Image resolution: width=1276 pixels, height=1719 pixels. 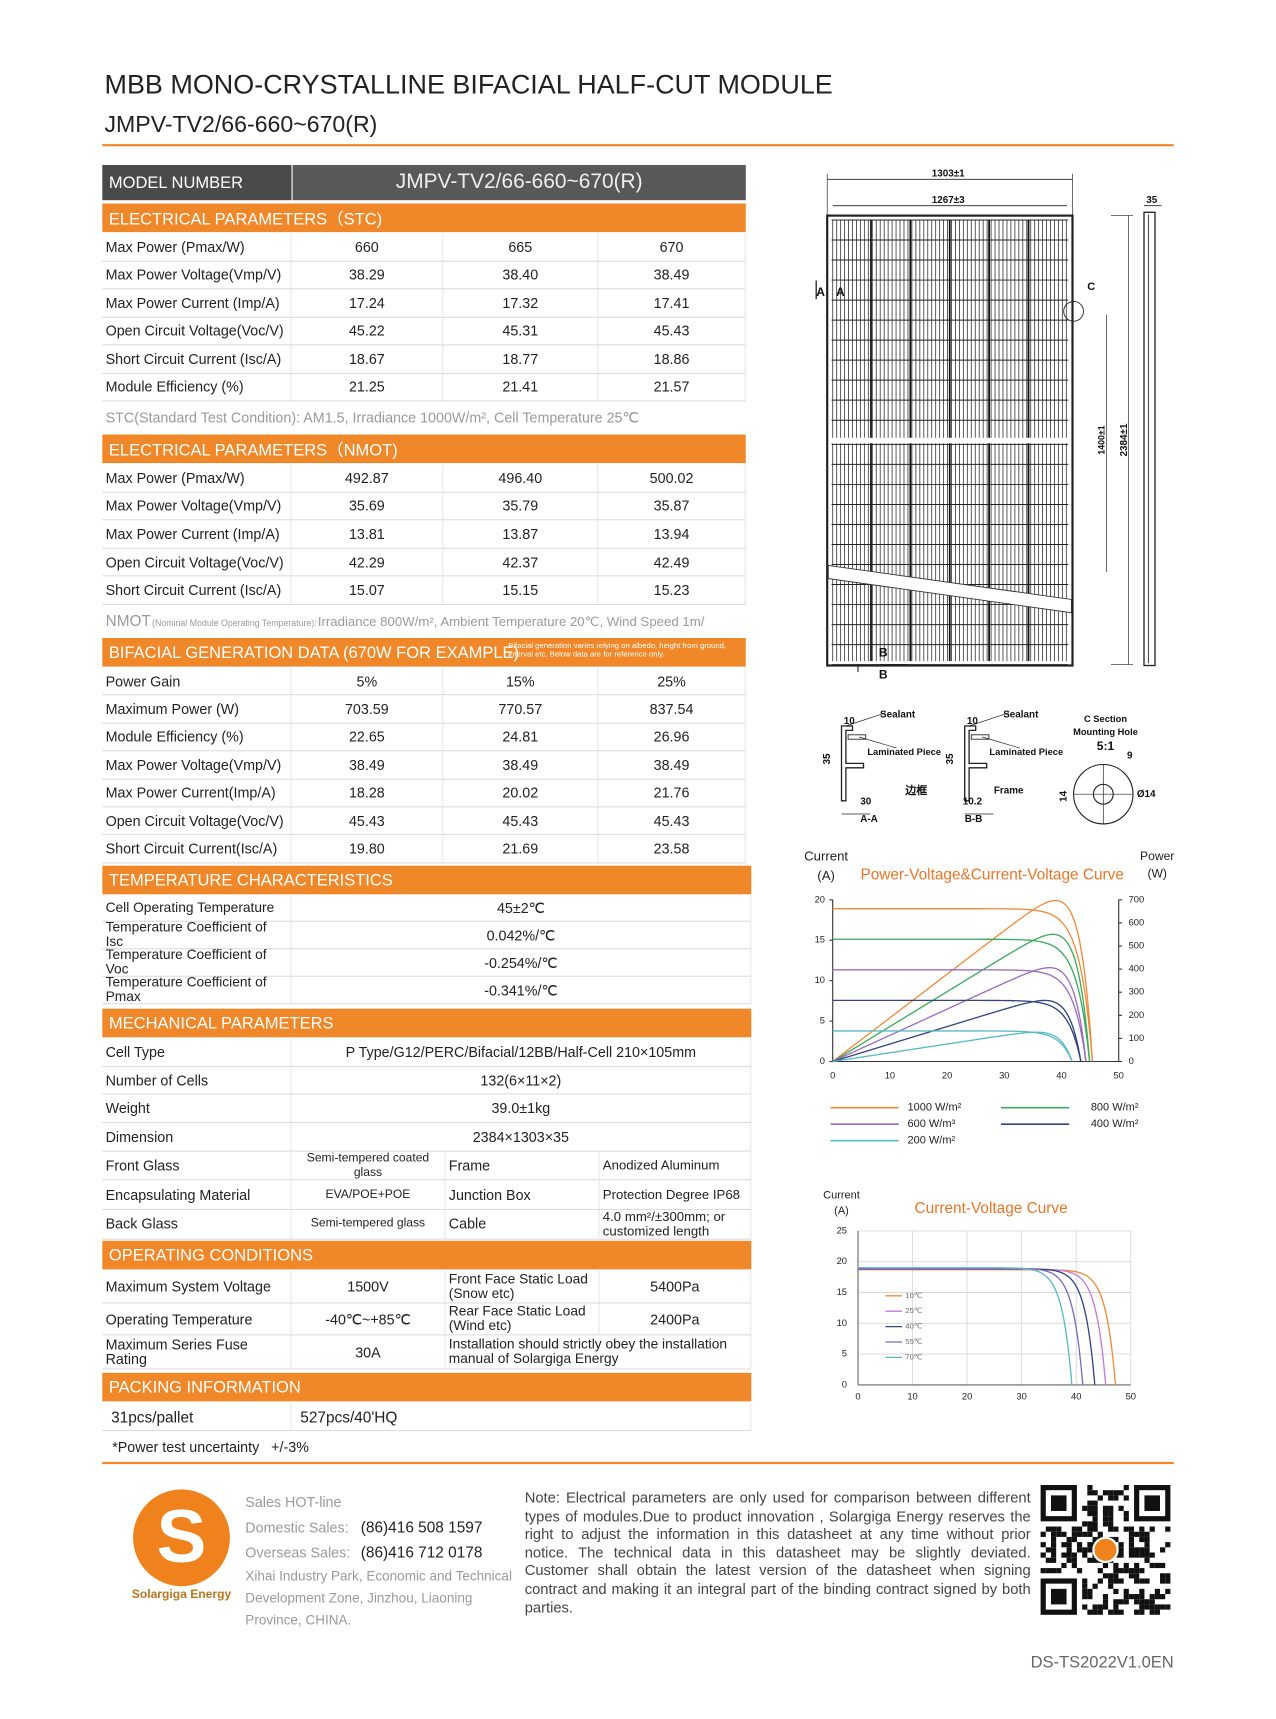 I want to click on table-cell: Open Circuit Voltage(Voc/V), so click(x=197, y=821).